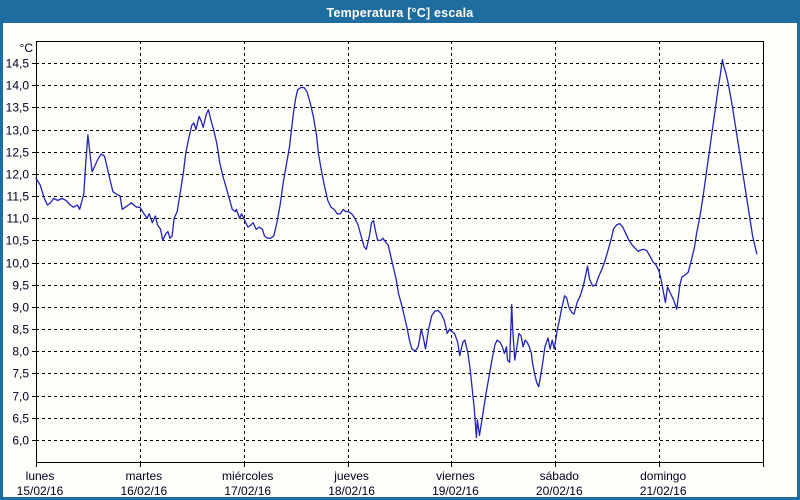  I want to click on x-day-label: sábado, so click(560, 476).